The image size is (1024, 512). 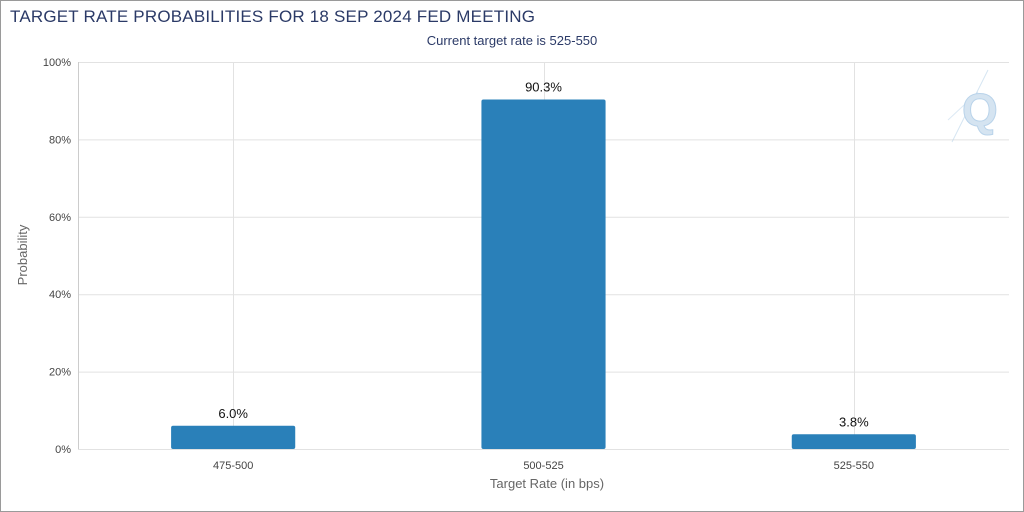 What do you see at coordinates (233, 413) in the screenshot?
I see `data-label: 6.0%` at bounding box center [233, 413].